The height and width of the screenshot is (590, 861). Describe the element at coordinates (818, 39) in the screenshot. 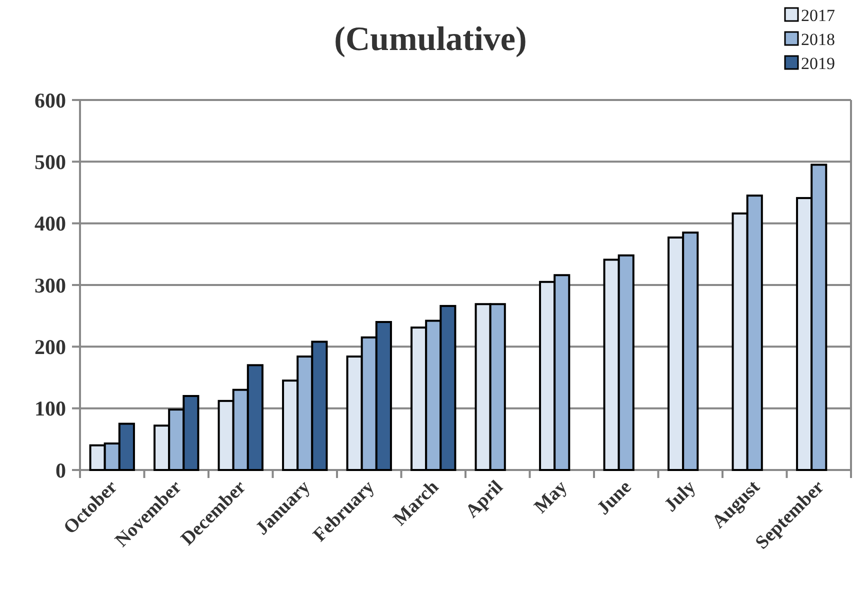

I see `legend-label: 2018` at that location.